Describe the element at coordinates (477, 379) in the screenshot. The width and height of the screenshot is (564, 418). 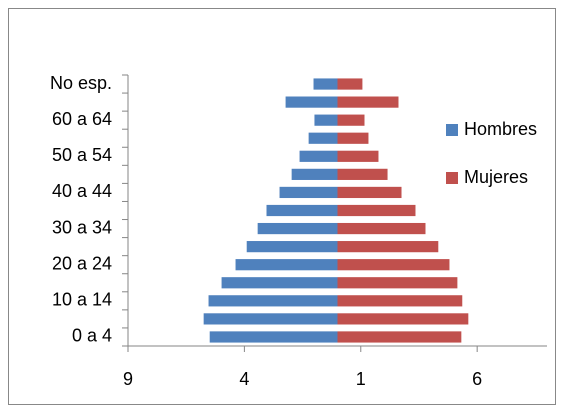
I see `x-tick-label: 6` at that location.